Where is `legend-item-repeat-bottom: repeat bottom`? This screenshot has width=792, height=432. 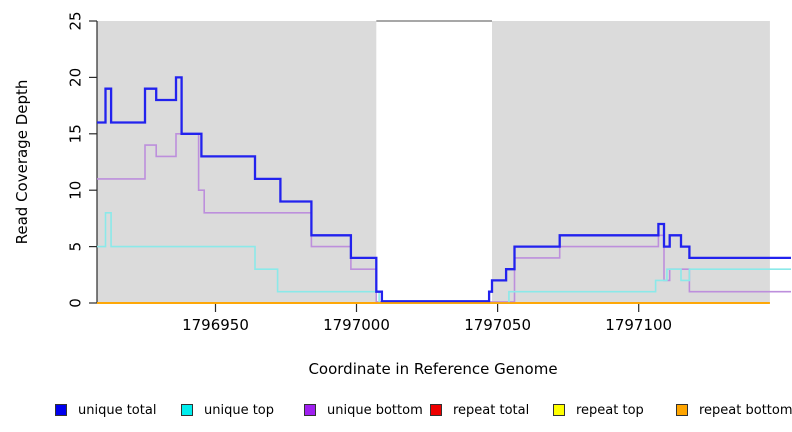 legend-item-repeat-bottom: repeat bottom is located at coordinates (734, 410).